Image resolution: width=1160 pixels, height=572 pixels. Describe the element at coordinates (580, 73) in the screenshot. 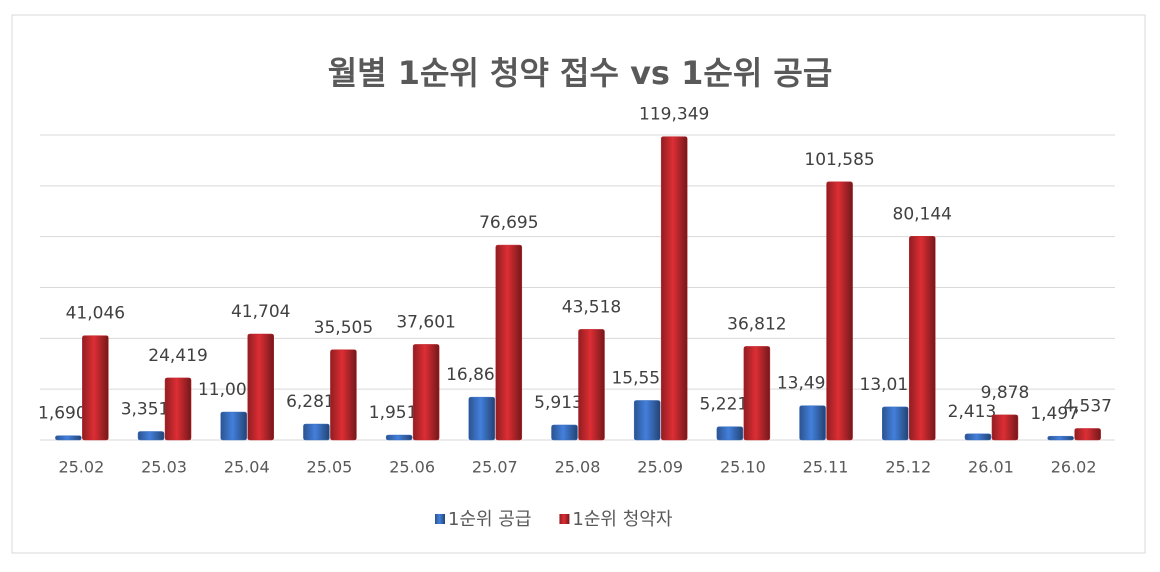

I see `chart-title: 월별 1순위 청약 접수 vs 1순위 공급` at that location.